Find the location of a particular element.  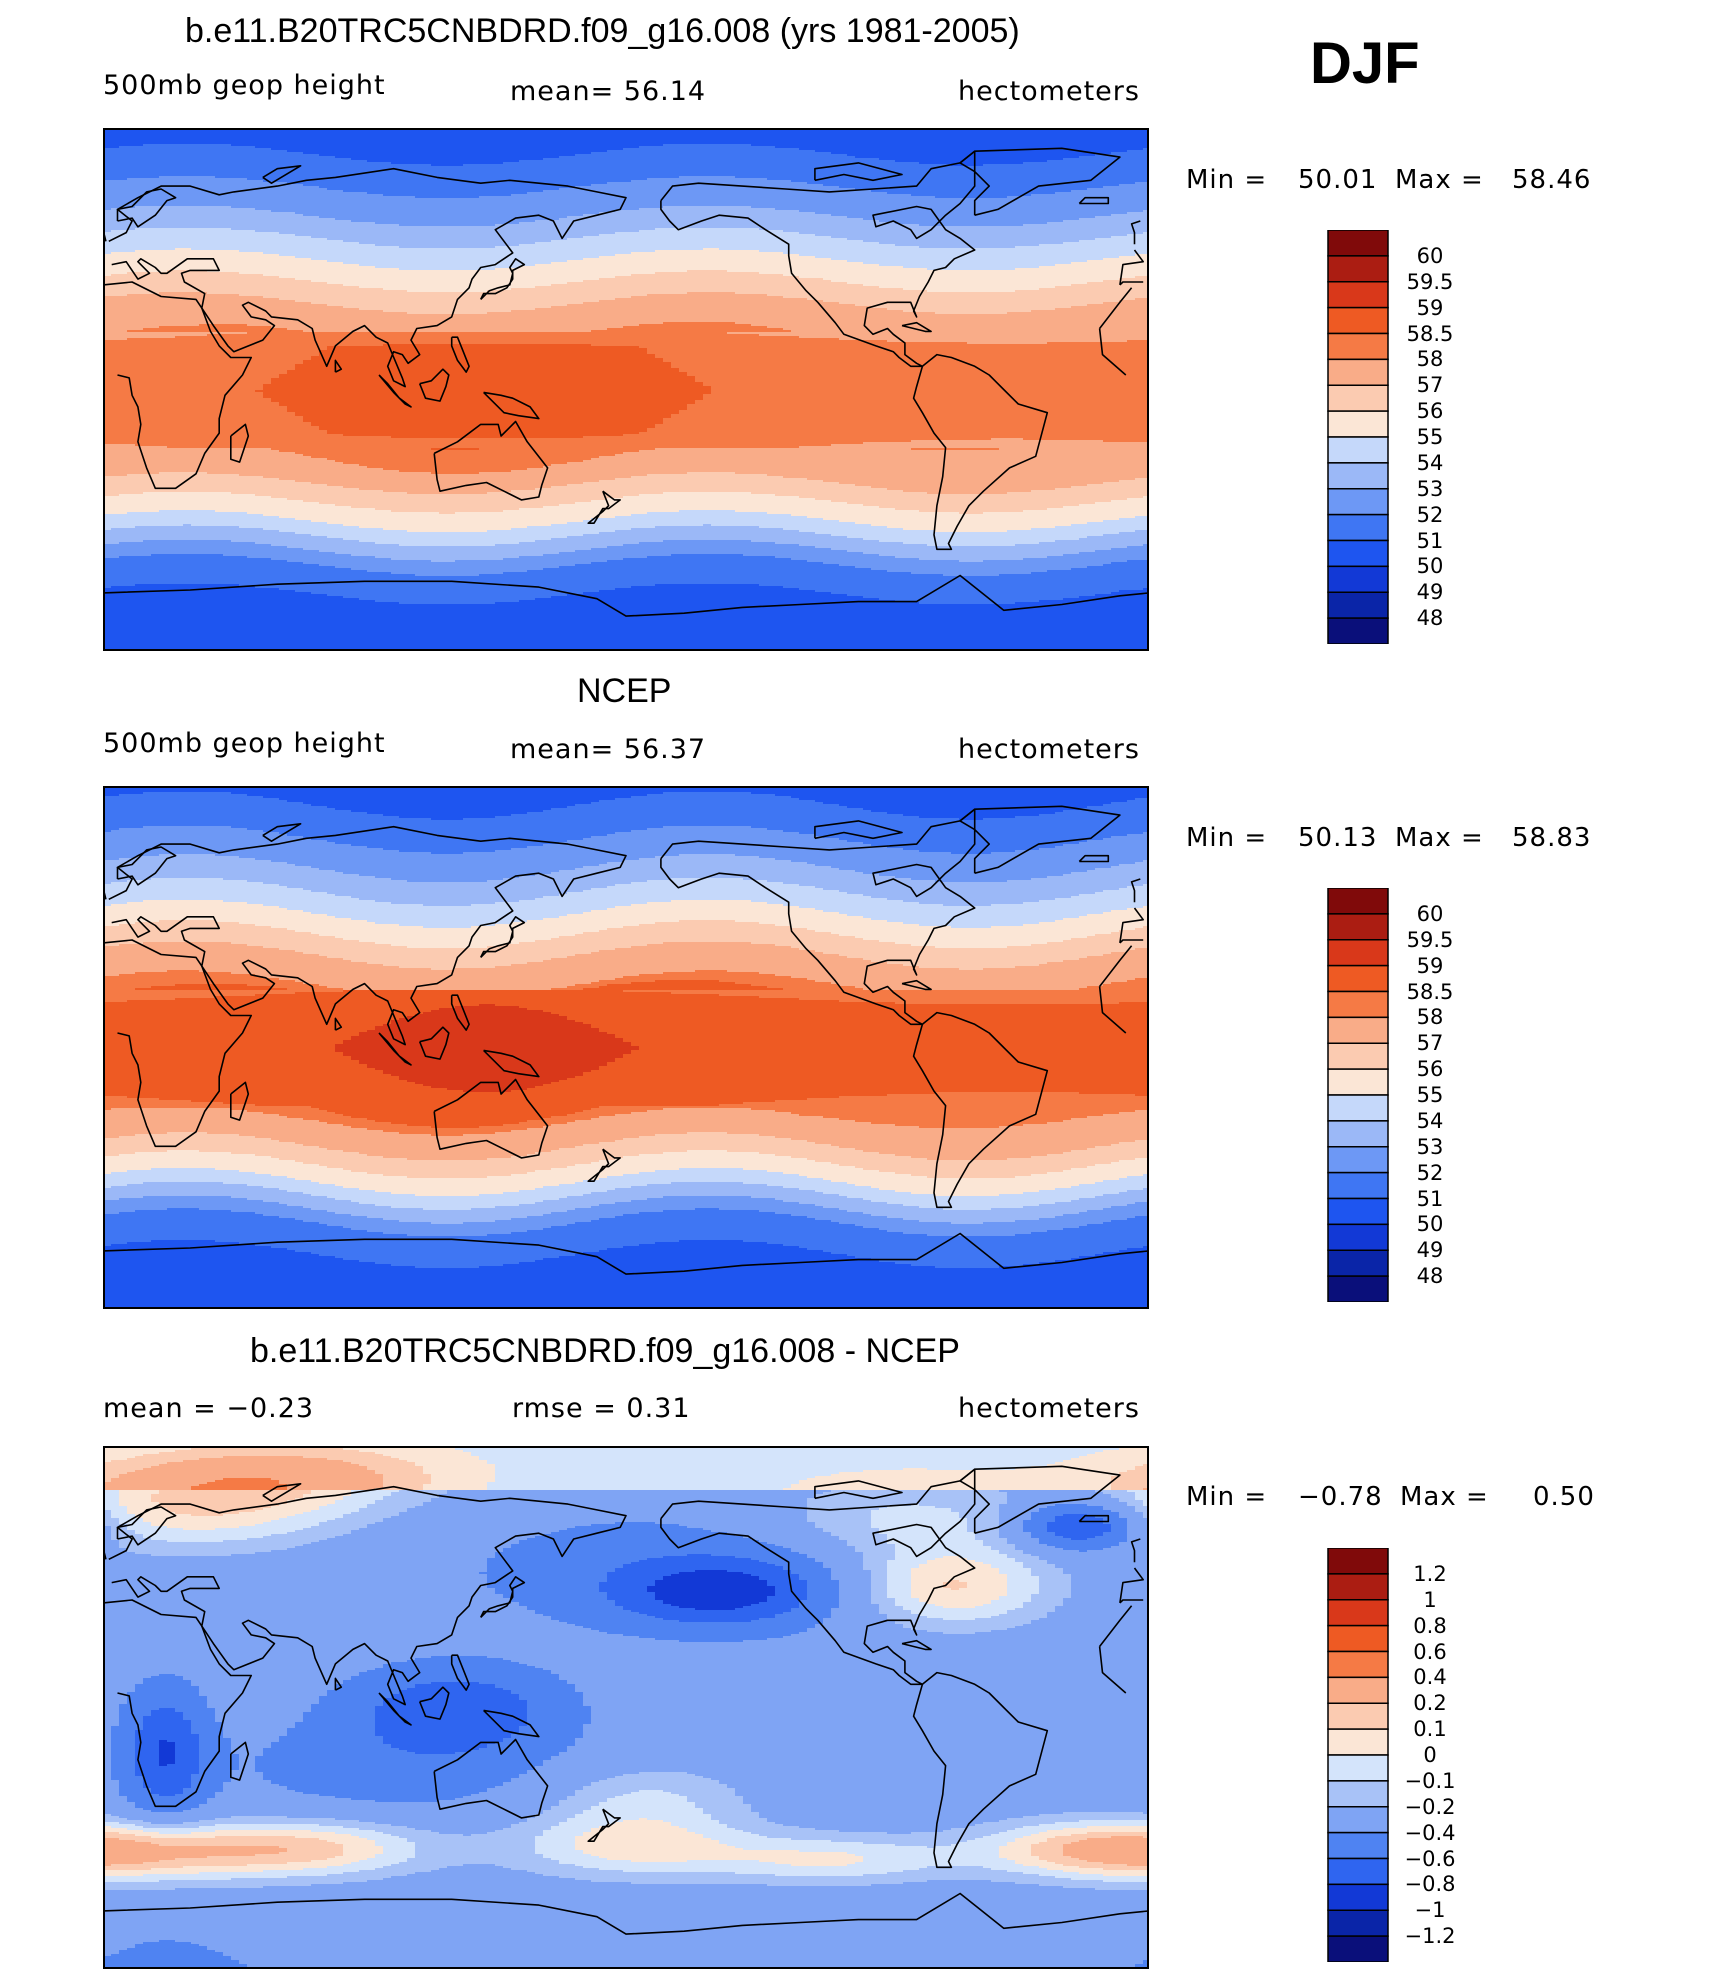

panel-2-colorbar-labels: 60 59.5 59 58.5 58 57 56 55 54 53 52 51 50 49 48 is located at coordinates (1440, 1095).